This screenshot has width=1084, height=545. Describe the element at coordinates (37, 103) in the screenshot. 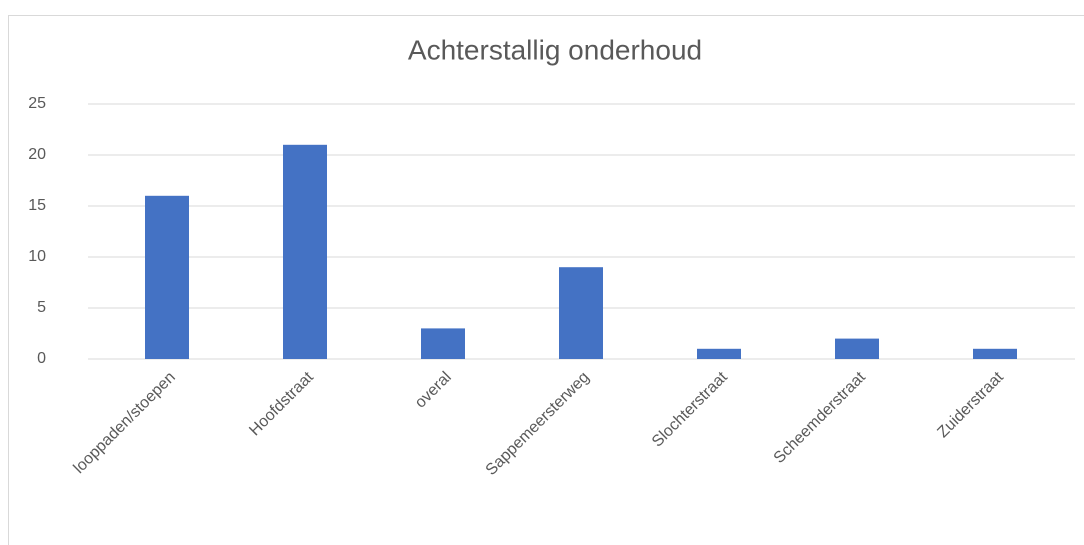

I see `y-tick-label: 25` at that location.